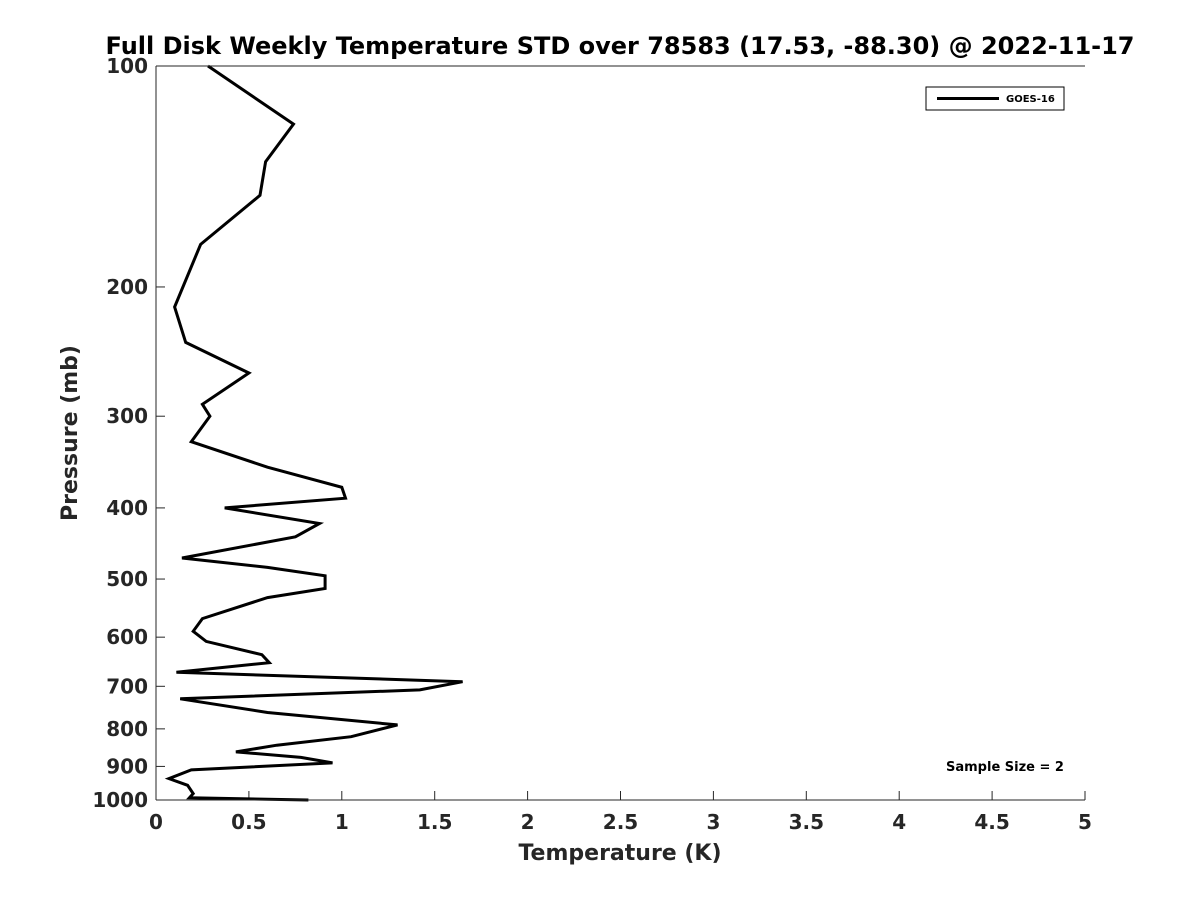  I want to click on x-tick-label: 2, so click(528, 822).